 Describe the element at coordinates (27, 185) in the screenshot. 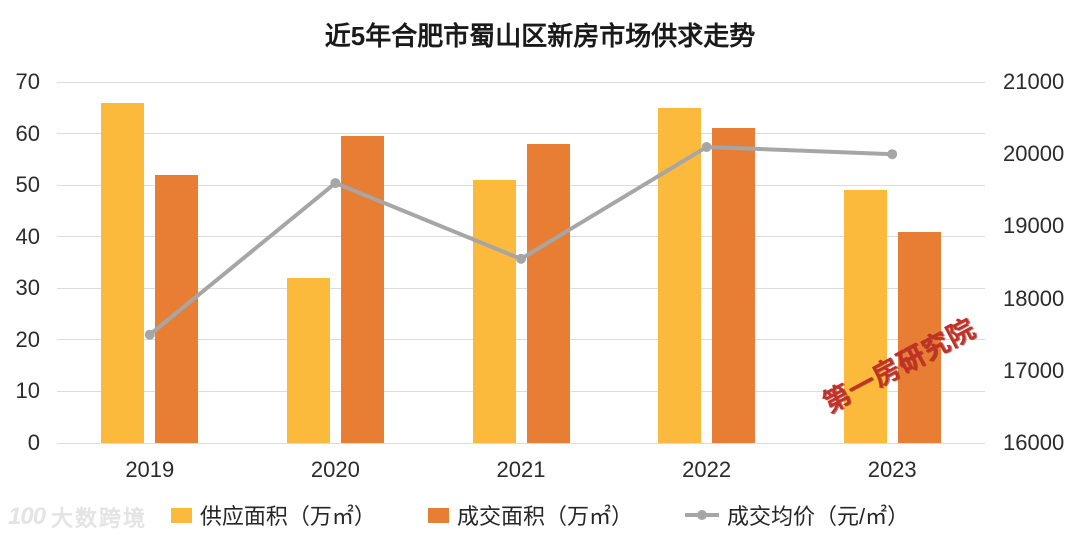

I see `left-axis-label: 50` at that location.